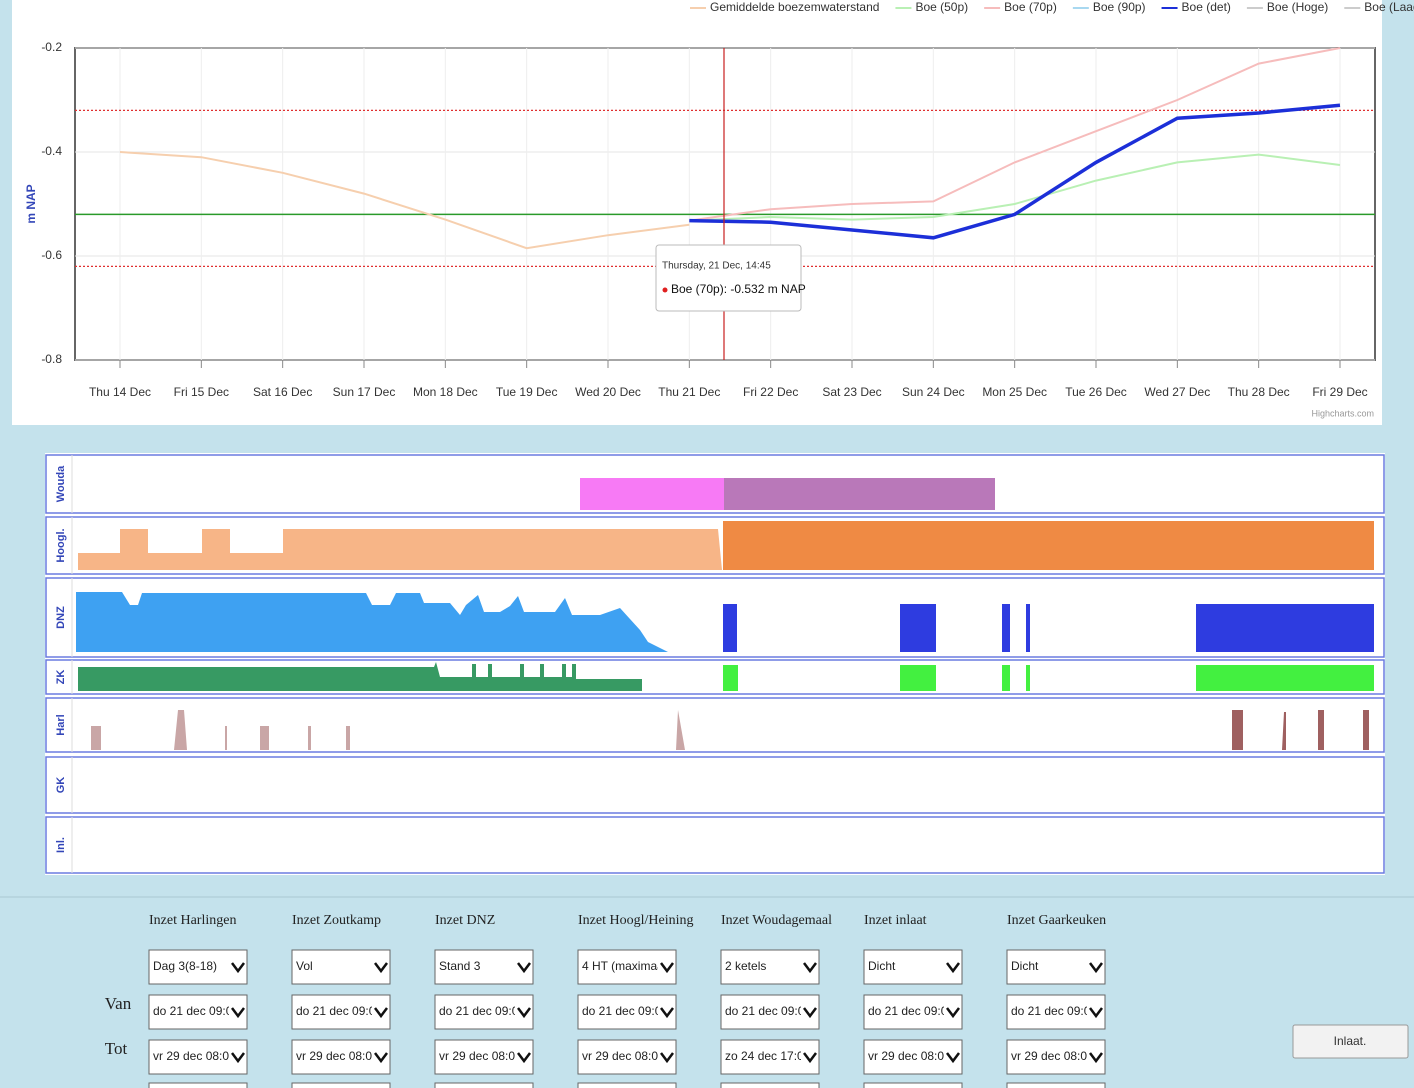  What do you see at coordinates (1048, 545) in the screenshot?
I see `hoogl-plan` at bounding box center [1048, 545].